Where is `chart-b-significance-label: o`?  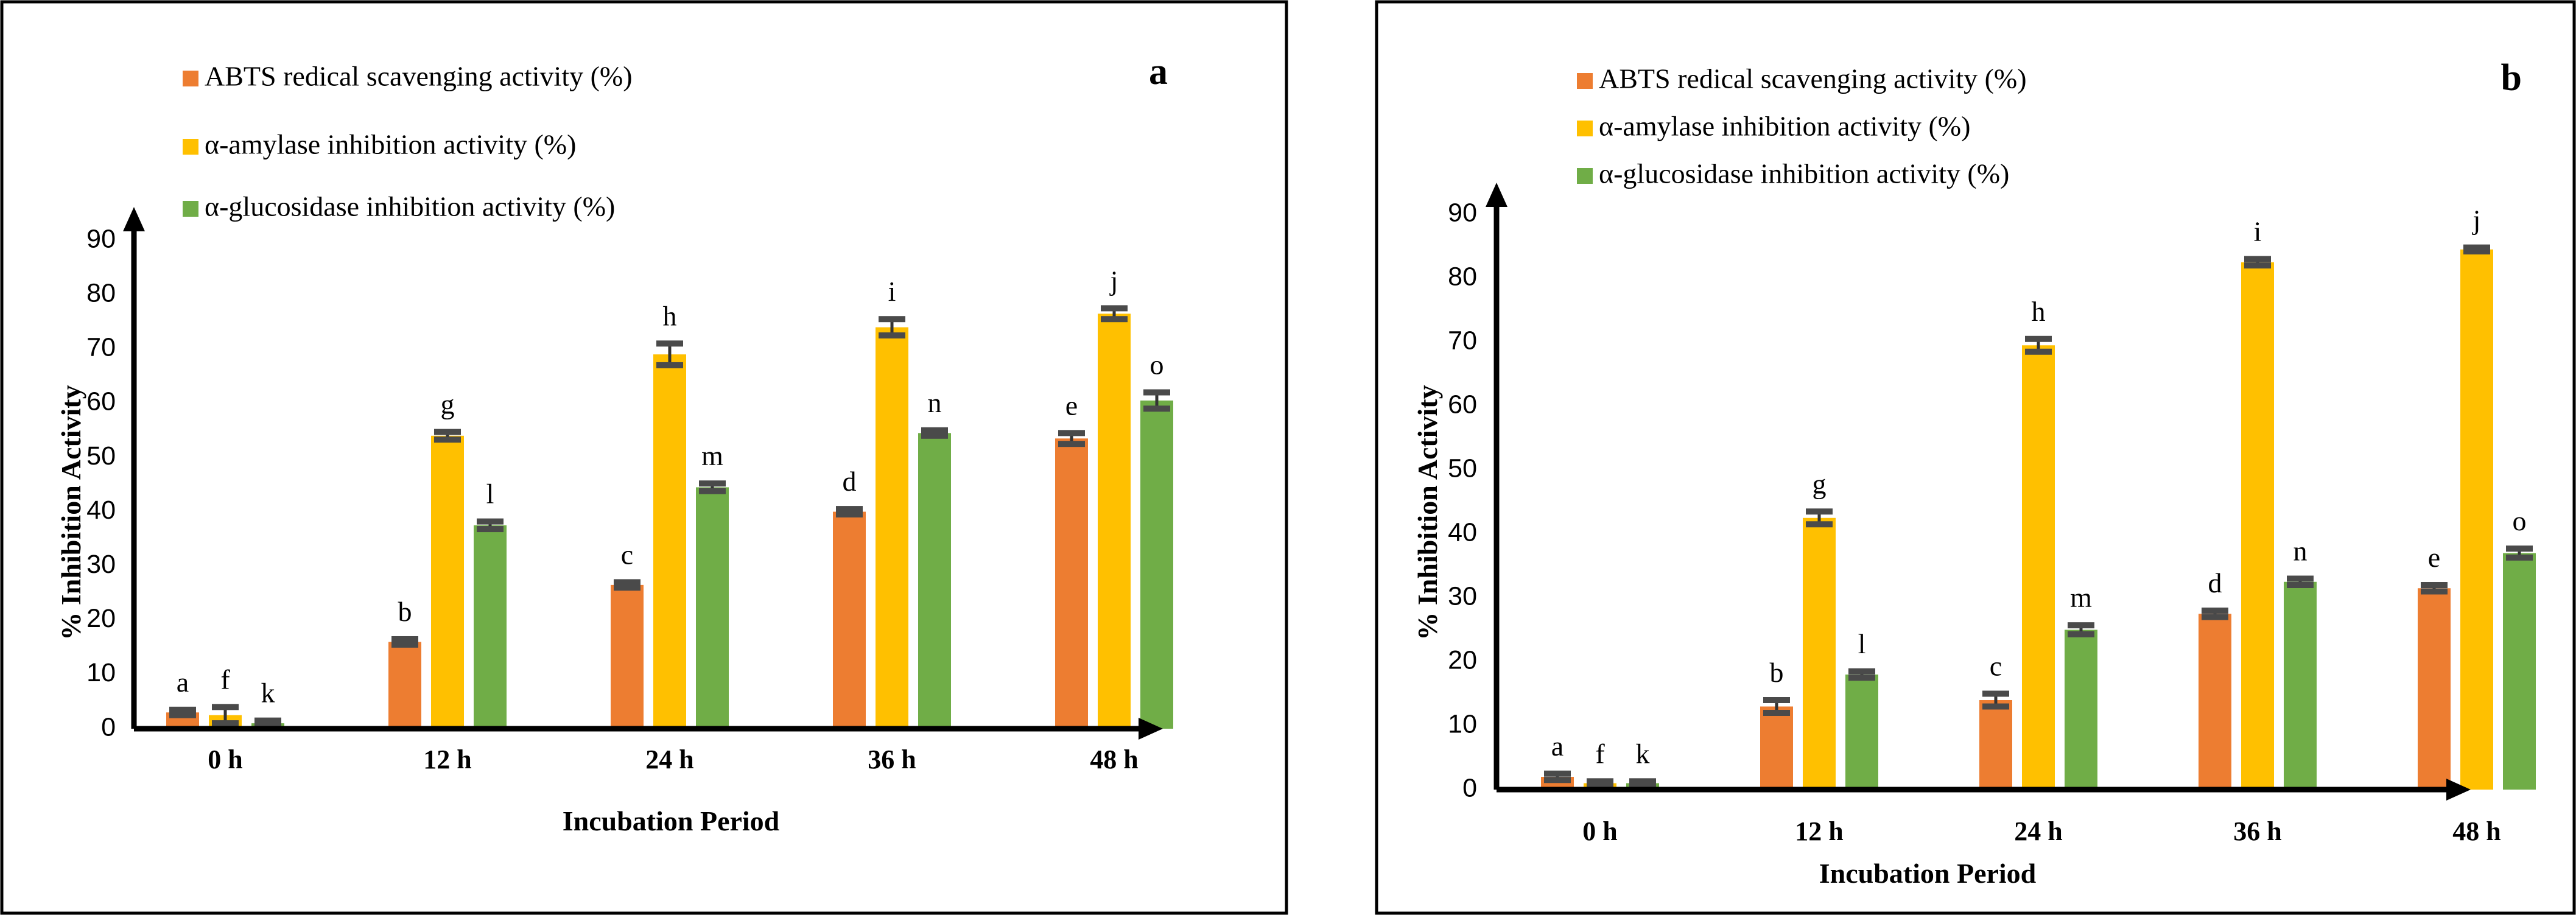 chart-b-significance-label: o is located at coordinates (2520, 520).